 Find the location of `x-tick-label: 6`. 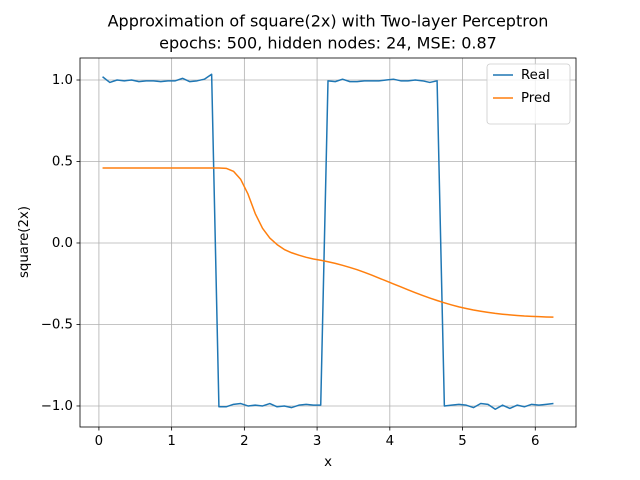

x-tick-label: 6 is located at coordinates (535, 441).